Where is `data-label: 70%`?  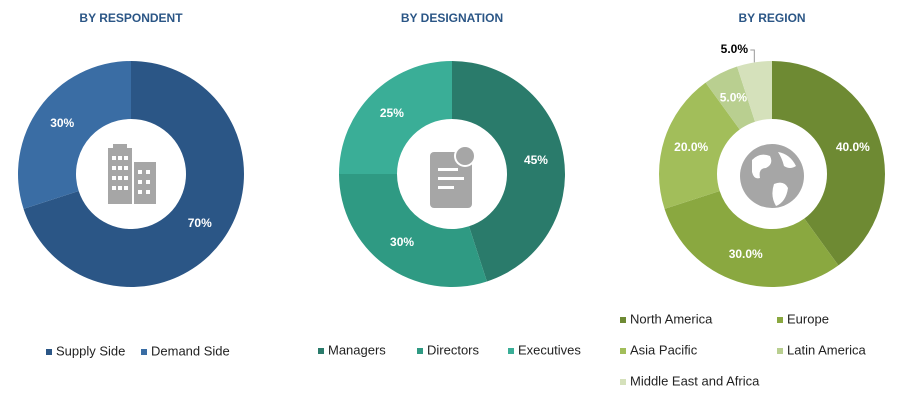 data-label: 70% is located at coordinates (200, 223).